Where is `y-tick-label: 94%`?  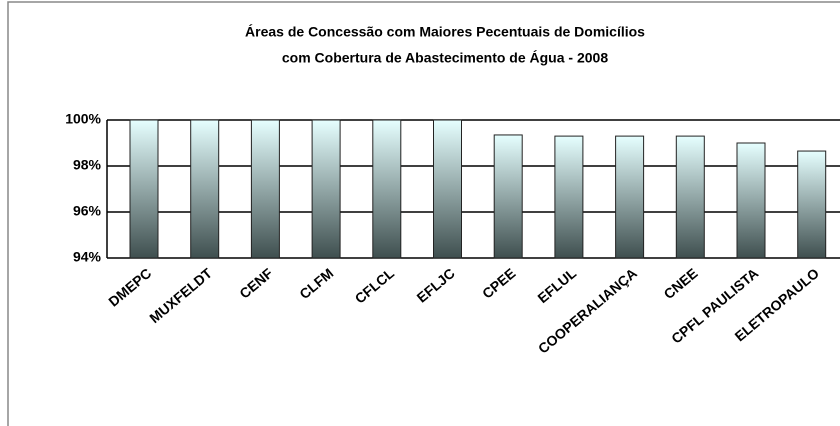
y-tick-label: 94% is located at coordinates (87, 257).